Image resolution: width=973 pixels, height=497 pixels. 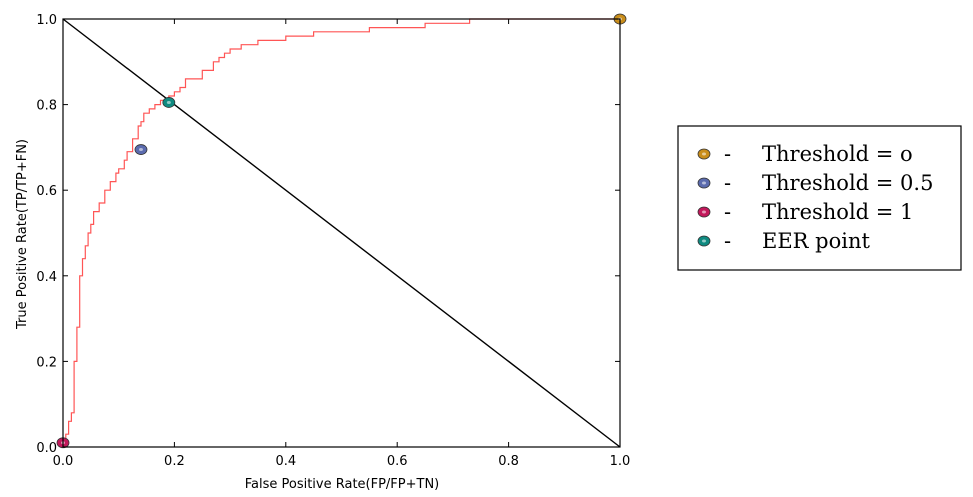 What do you see at coordinates (342, 484) in the screenshot?
I see `x-axis-title: False Positive Rate(FP/FP+TN)` at bounding box center [342, 484].